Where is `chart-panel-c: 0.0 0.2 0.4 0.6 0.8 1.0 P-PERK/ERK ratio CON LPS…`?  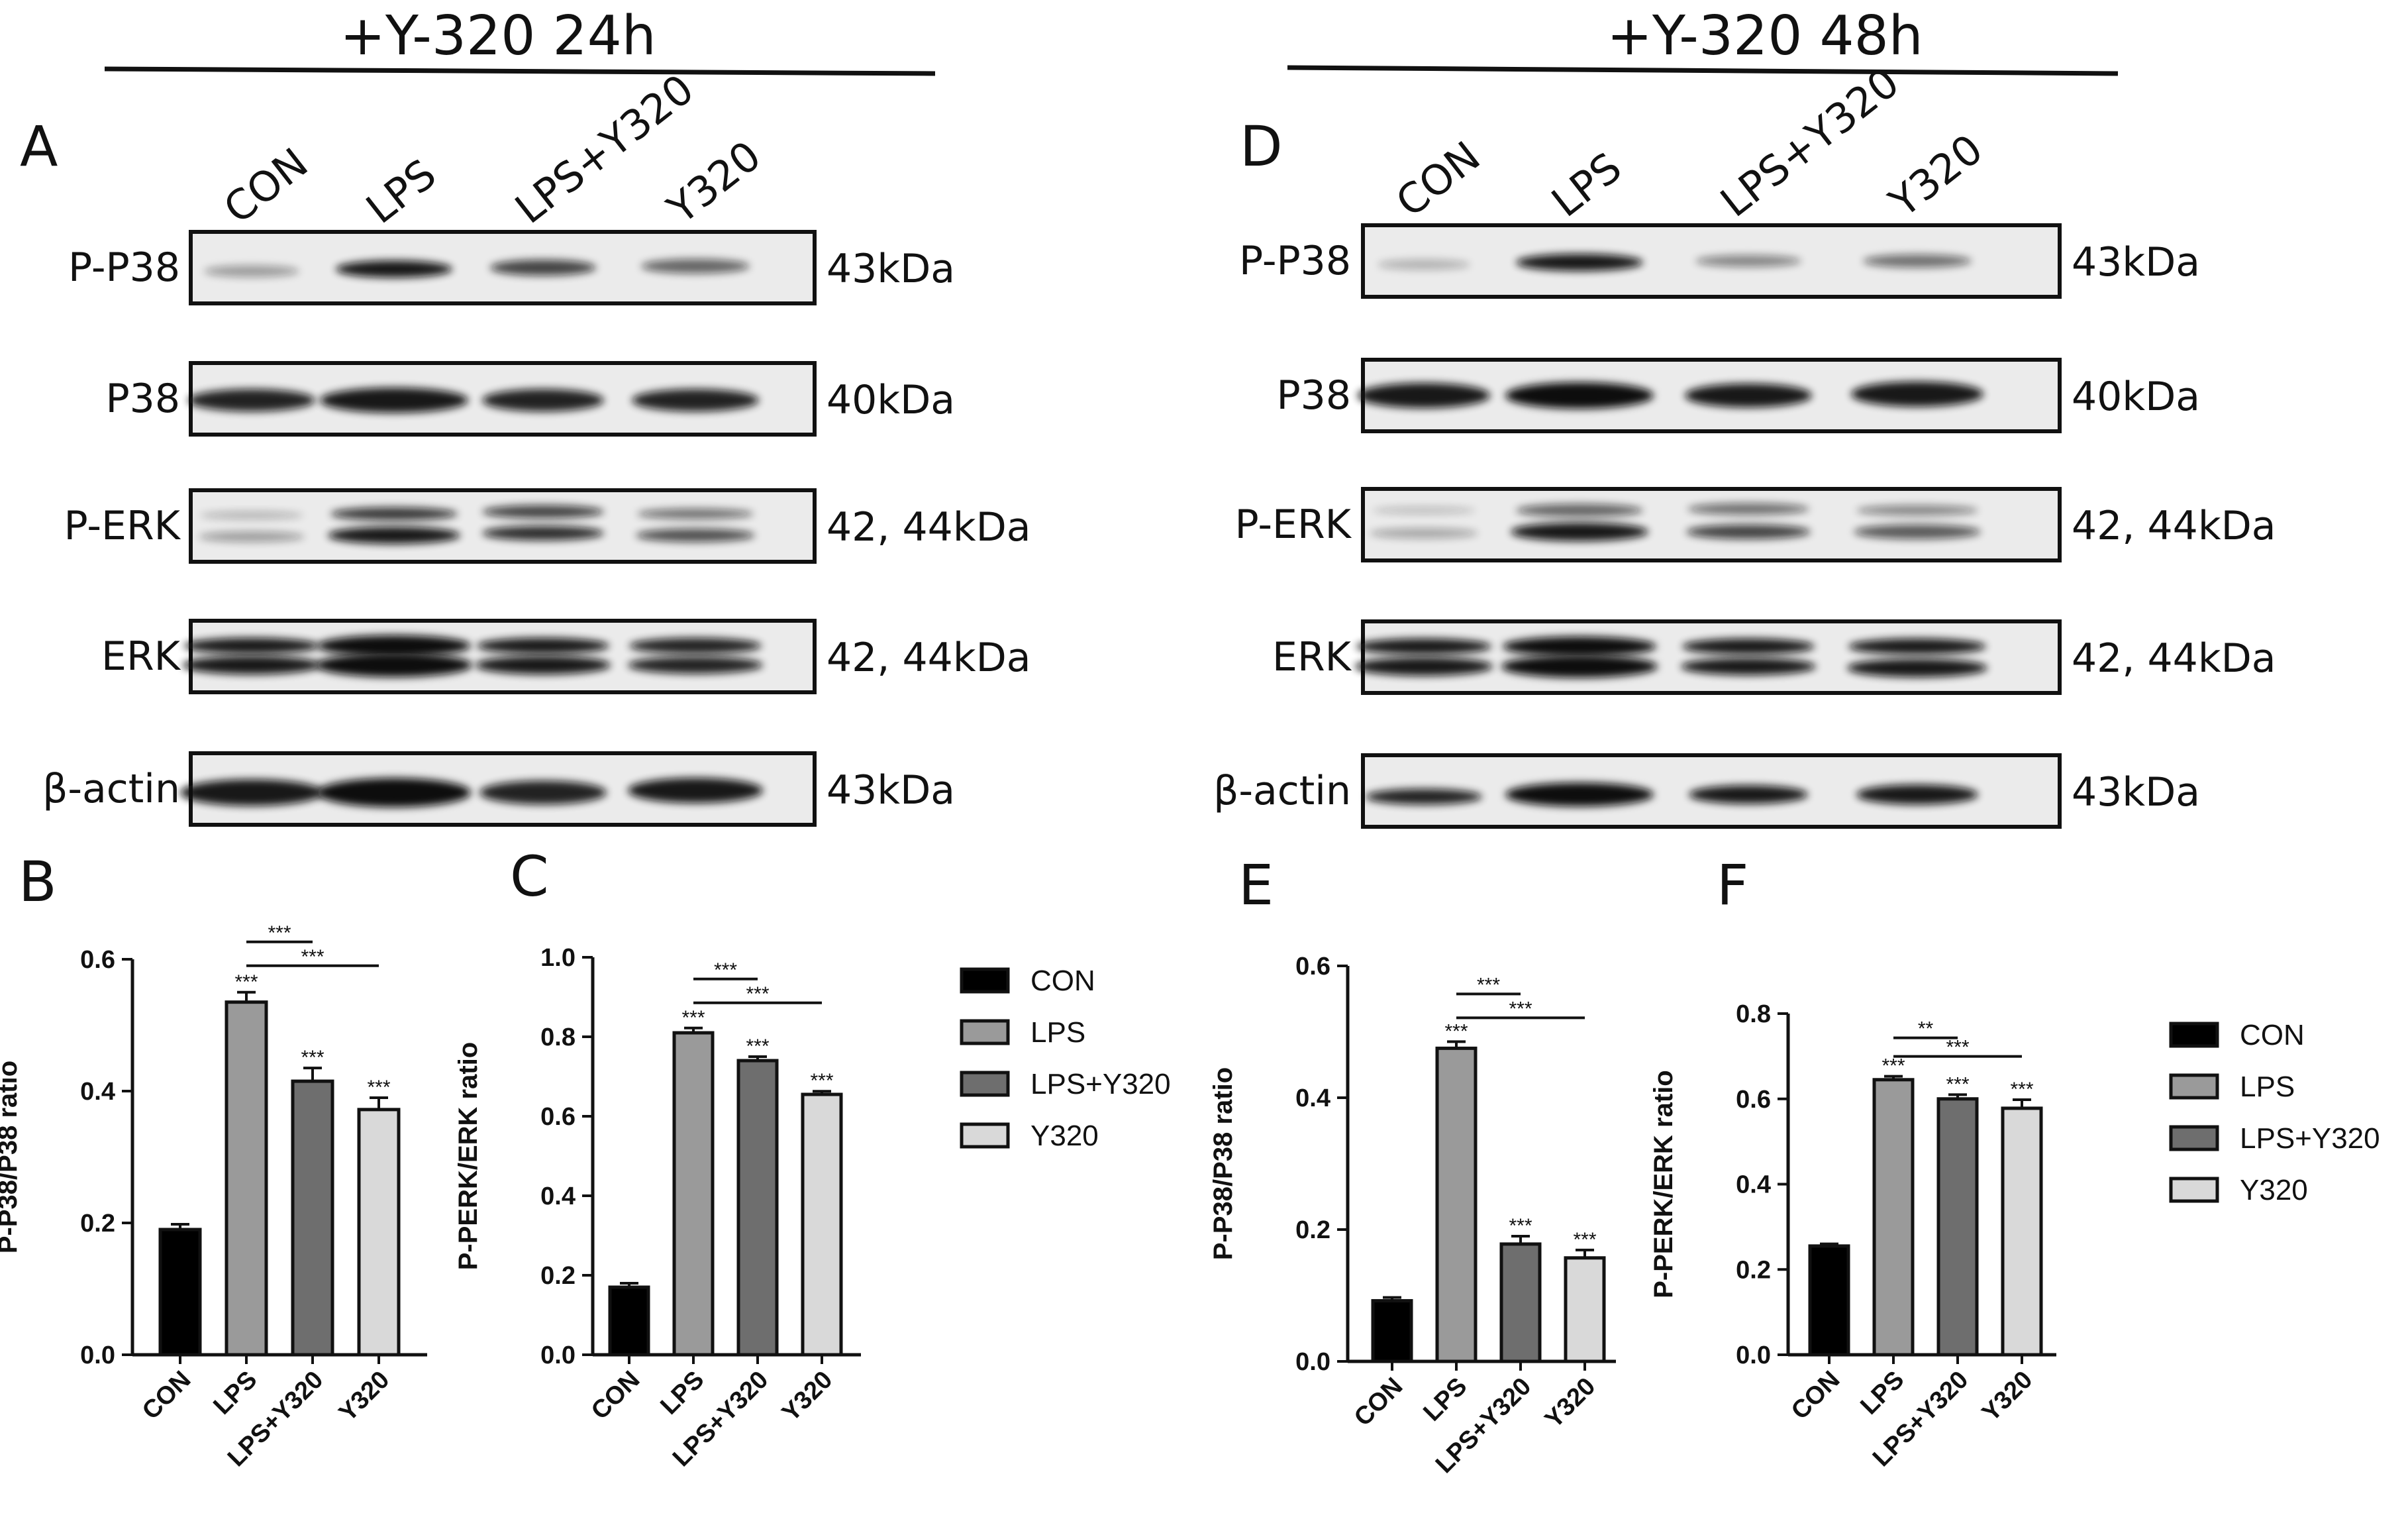
chart-panel-c: 0.0 0.2 0.4 0.6 0.8 1.0 P-PERK/ERK ratio CON LPS… is located at coordinates (657, 1208).